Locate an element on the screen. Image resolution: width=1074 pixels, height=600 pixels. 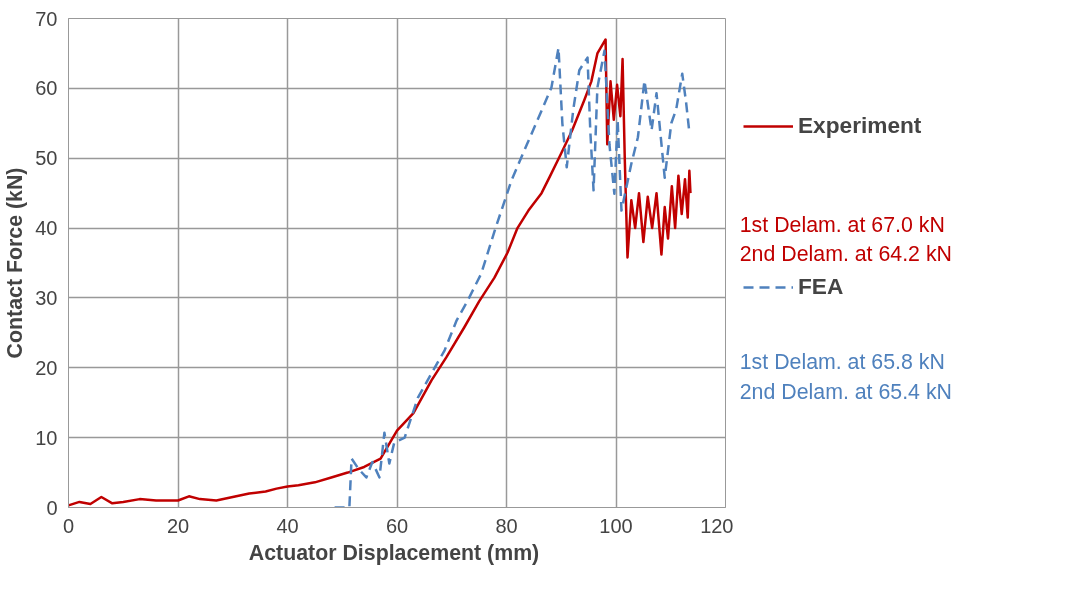
y-tick-label: 50 is located at coordinates (46, 158).